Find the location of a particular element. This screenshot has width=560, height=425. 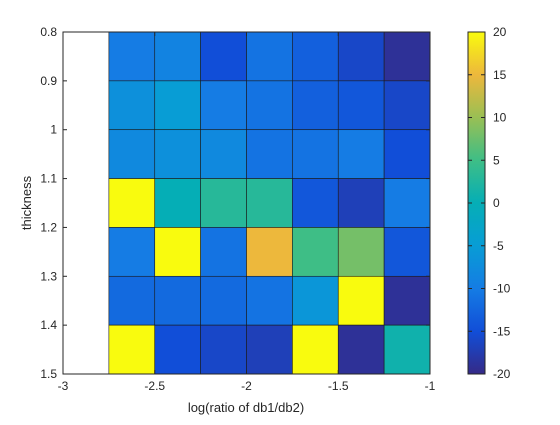

colorbar-tick-label: -15 is located at coordinates (502, 331).